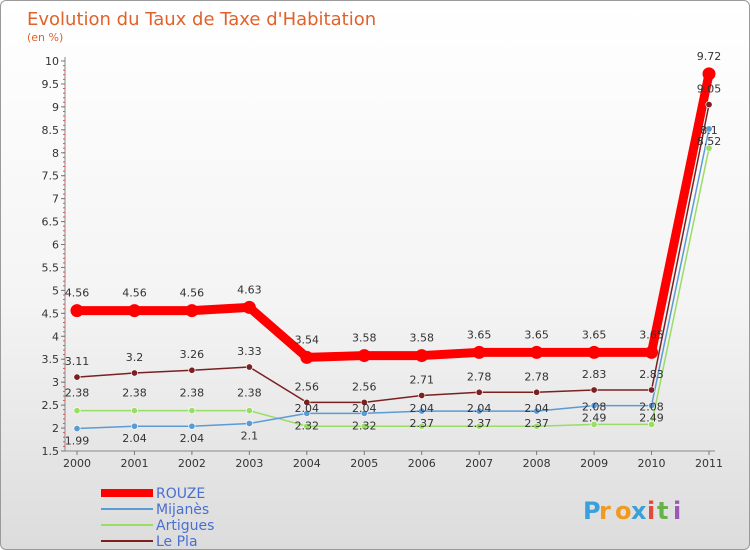 The height and width of the screenshot is (550, 750). I want to click on y-tick-label: 8, so click(55, 153).